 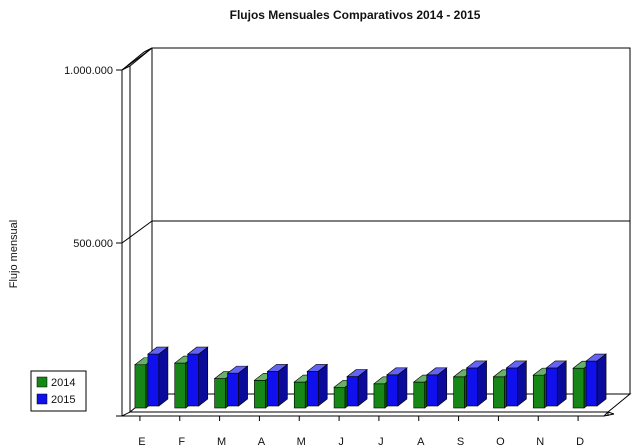 I want to click on x-tick-label: N, so click(x=540, y=442).